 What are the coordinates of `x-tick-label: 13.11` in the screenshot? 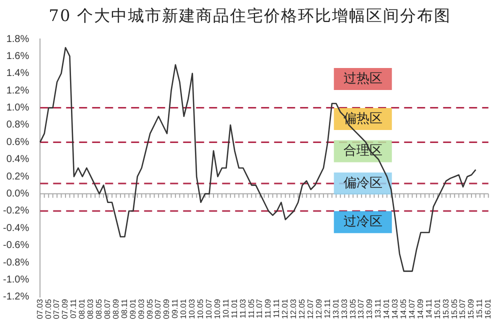 It's located at (378, 308).